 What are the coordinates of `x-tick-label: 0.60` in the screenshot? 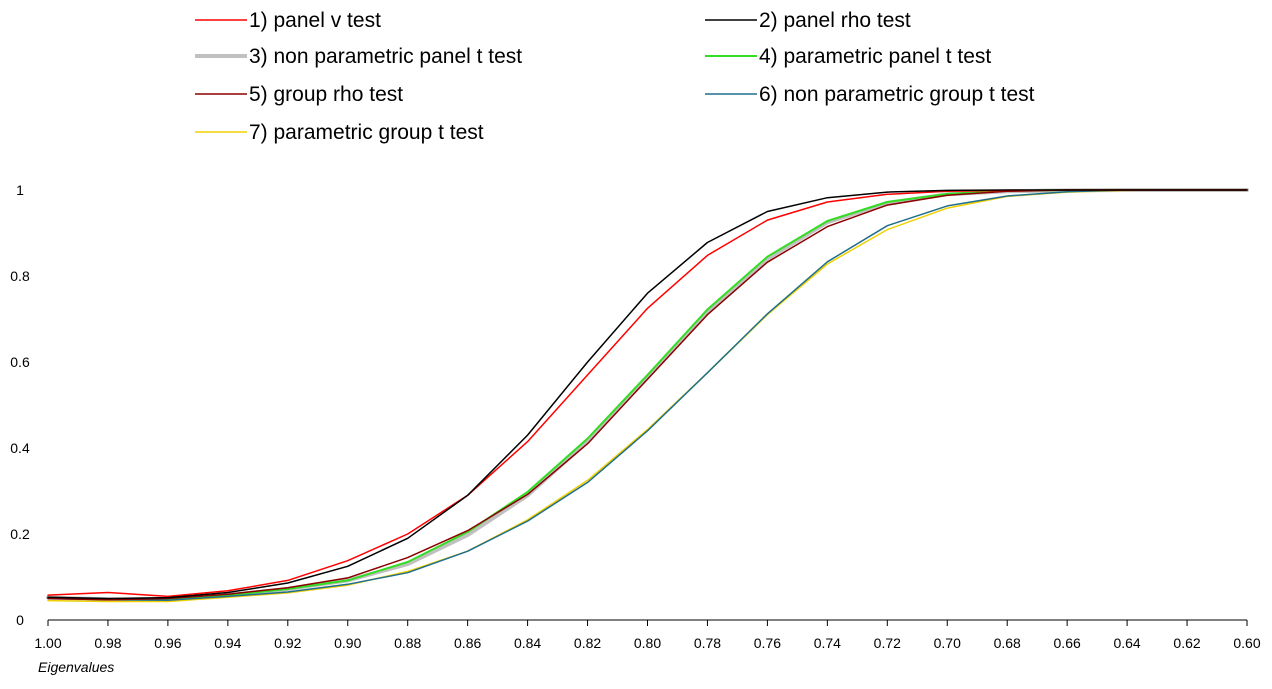 It's located at (1246, 643).